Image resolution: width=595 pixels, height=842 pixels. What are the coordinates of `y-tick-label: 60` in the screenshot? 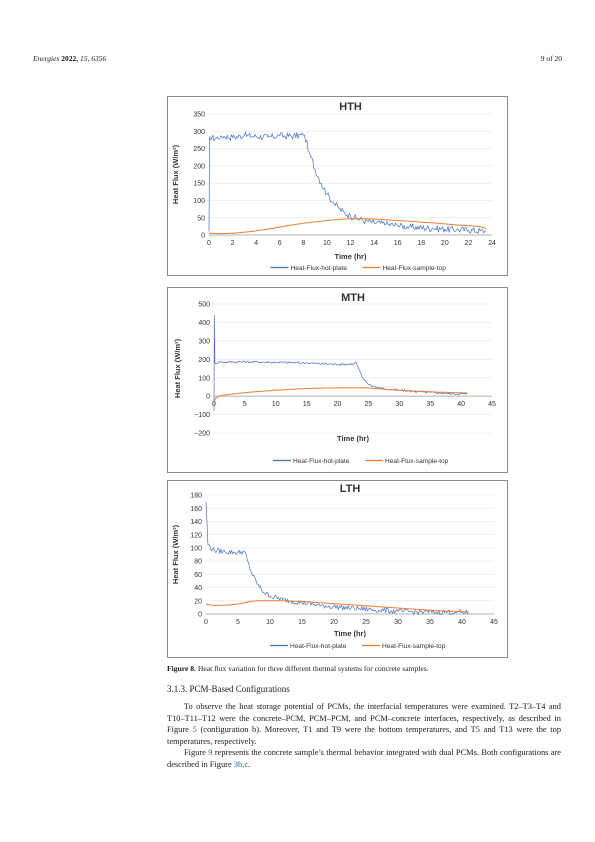 It's located at (198, 575).